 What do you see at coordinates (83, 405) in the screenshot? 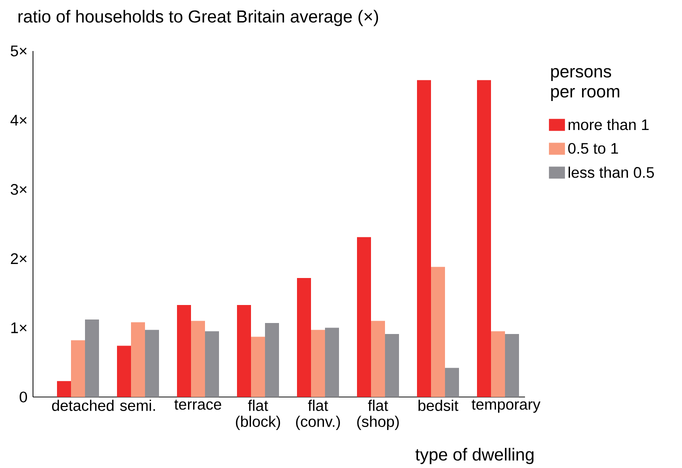
I see `x-tick-label: detached` at bounding box center [83, 405].